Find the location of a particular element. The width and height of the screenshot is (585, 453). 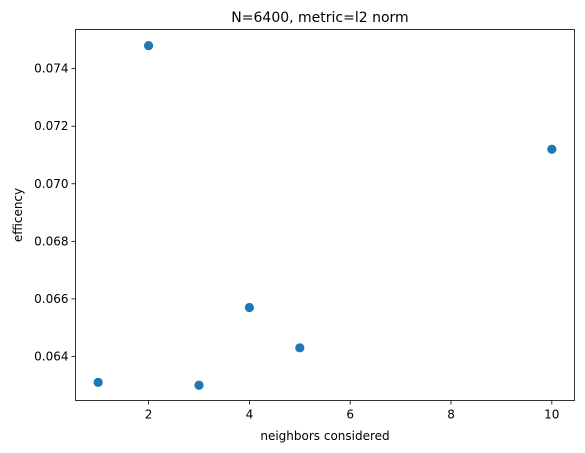

x-axis-label: neighbors considered is located at coordinates (324, 436).